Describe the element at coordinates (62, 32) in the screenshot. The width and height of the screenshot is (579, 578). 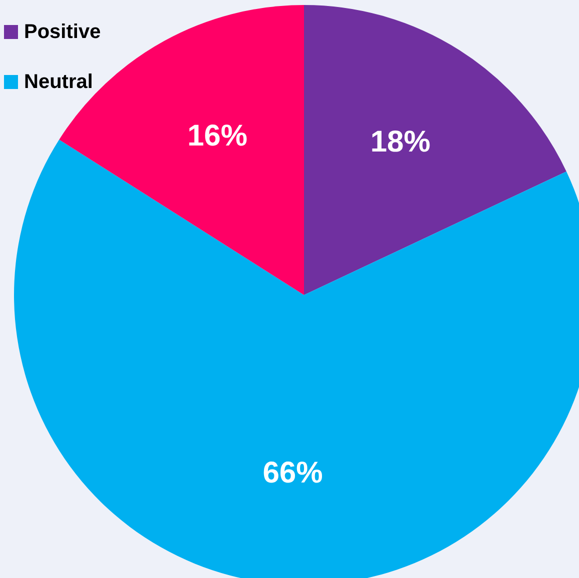
I see `legend-label: Positive` at that location.